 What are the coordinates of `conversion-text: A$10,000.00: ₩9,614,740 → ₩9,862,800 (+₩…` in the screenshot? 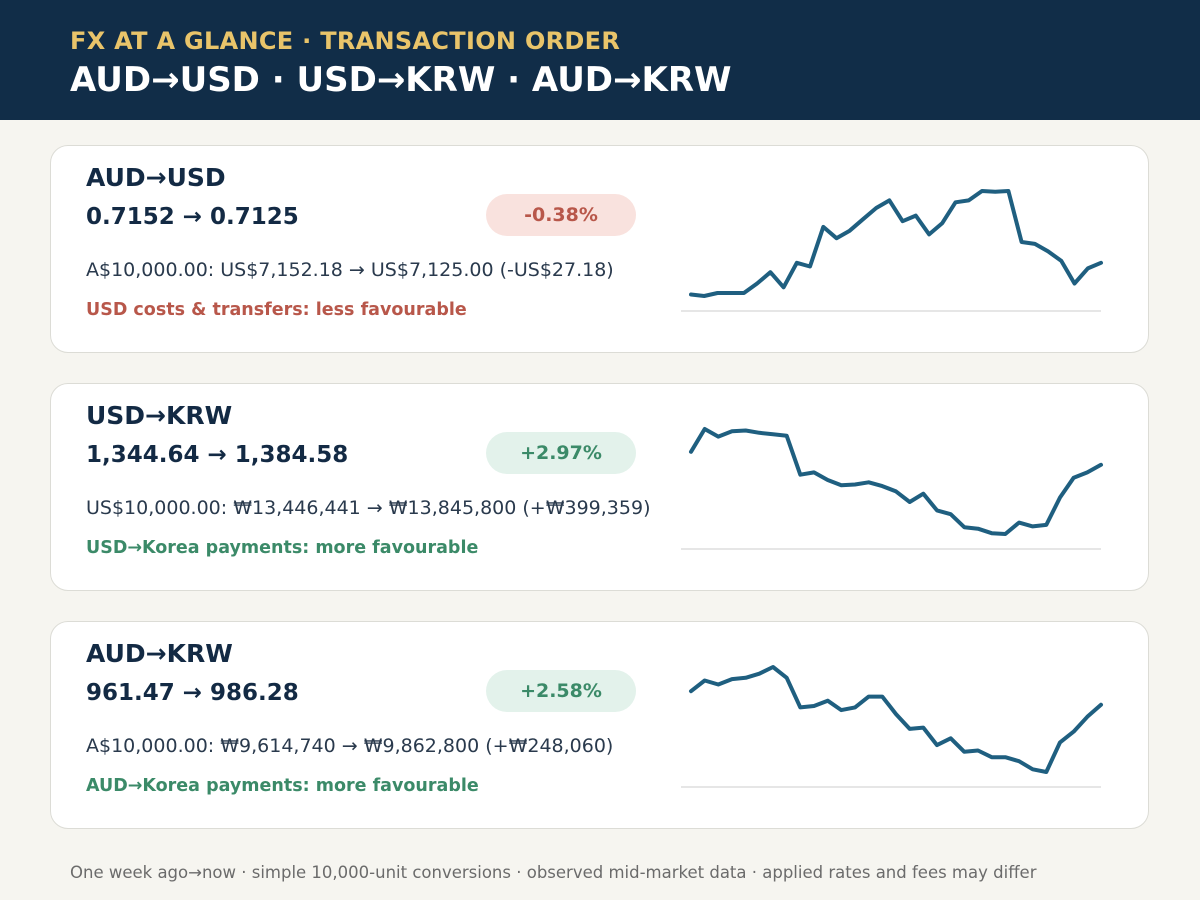 It's located at (350, 746).